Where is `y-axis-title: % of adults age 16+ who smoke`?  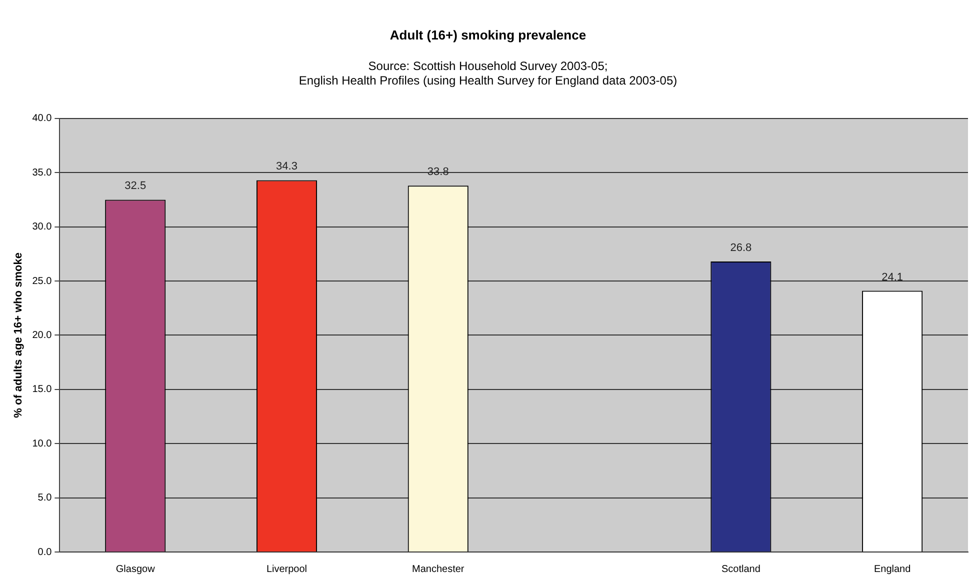 y-axis-title: % of adults age 16+ who smoke is located at coordinates (18, 335).